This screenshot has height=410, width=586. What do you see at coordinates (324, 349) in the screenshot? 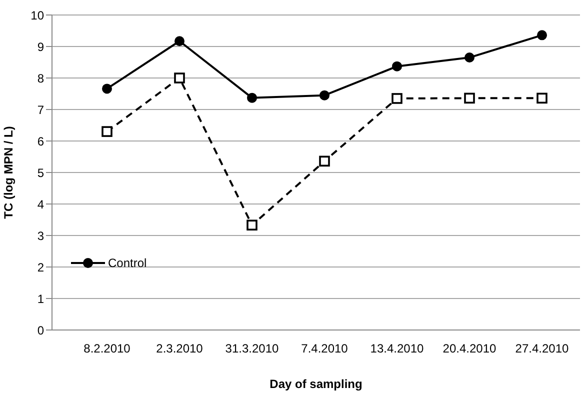
I see `x-tick-label: 7.4.2010` at bounding box center [324, 349].